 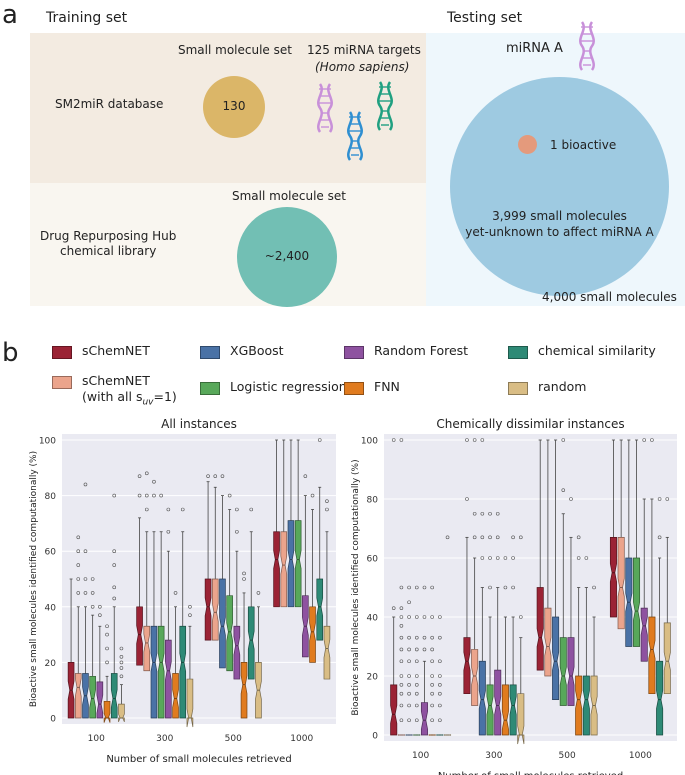 I want to click on legend-item-logistic-regression: Logistic regression, so click(x=273, y=387).